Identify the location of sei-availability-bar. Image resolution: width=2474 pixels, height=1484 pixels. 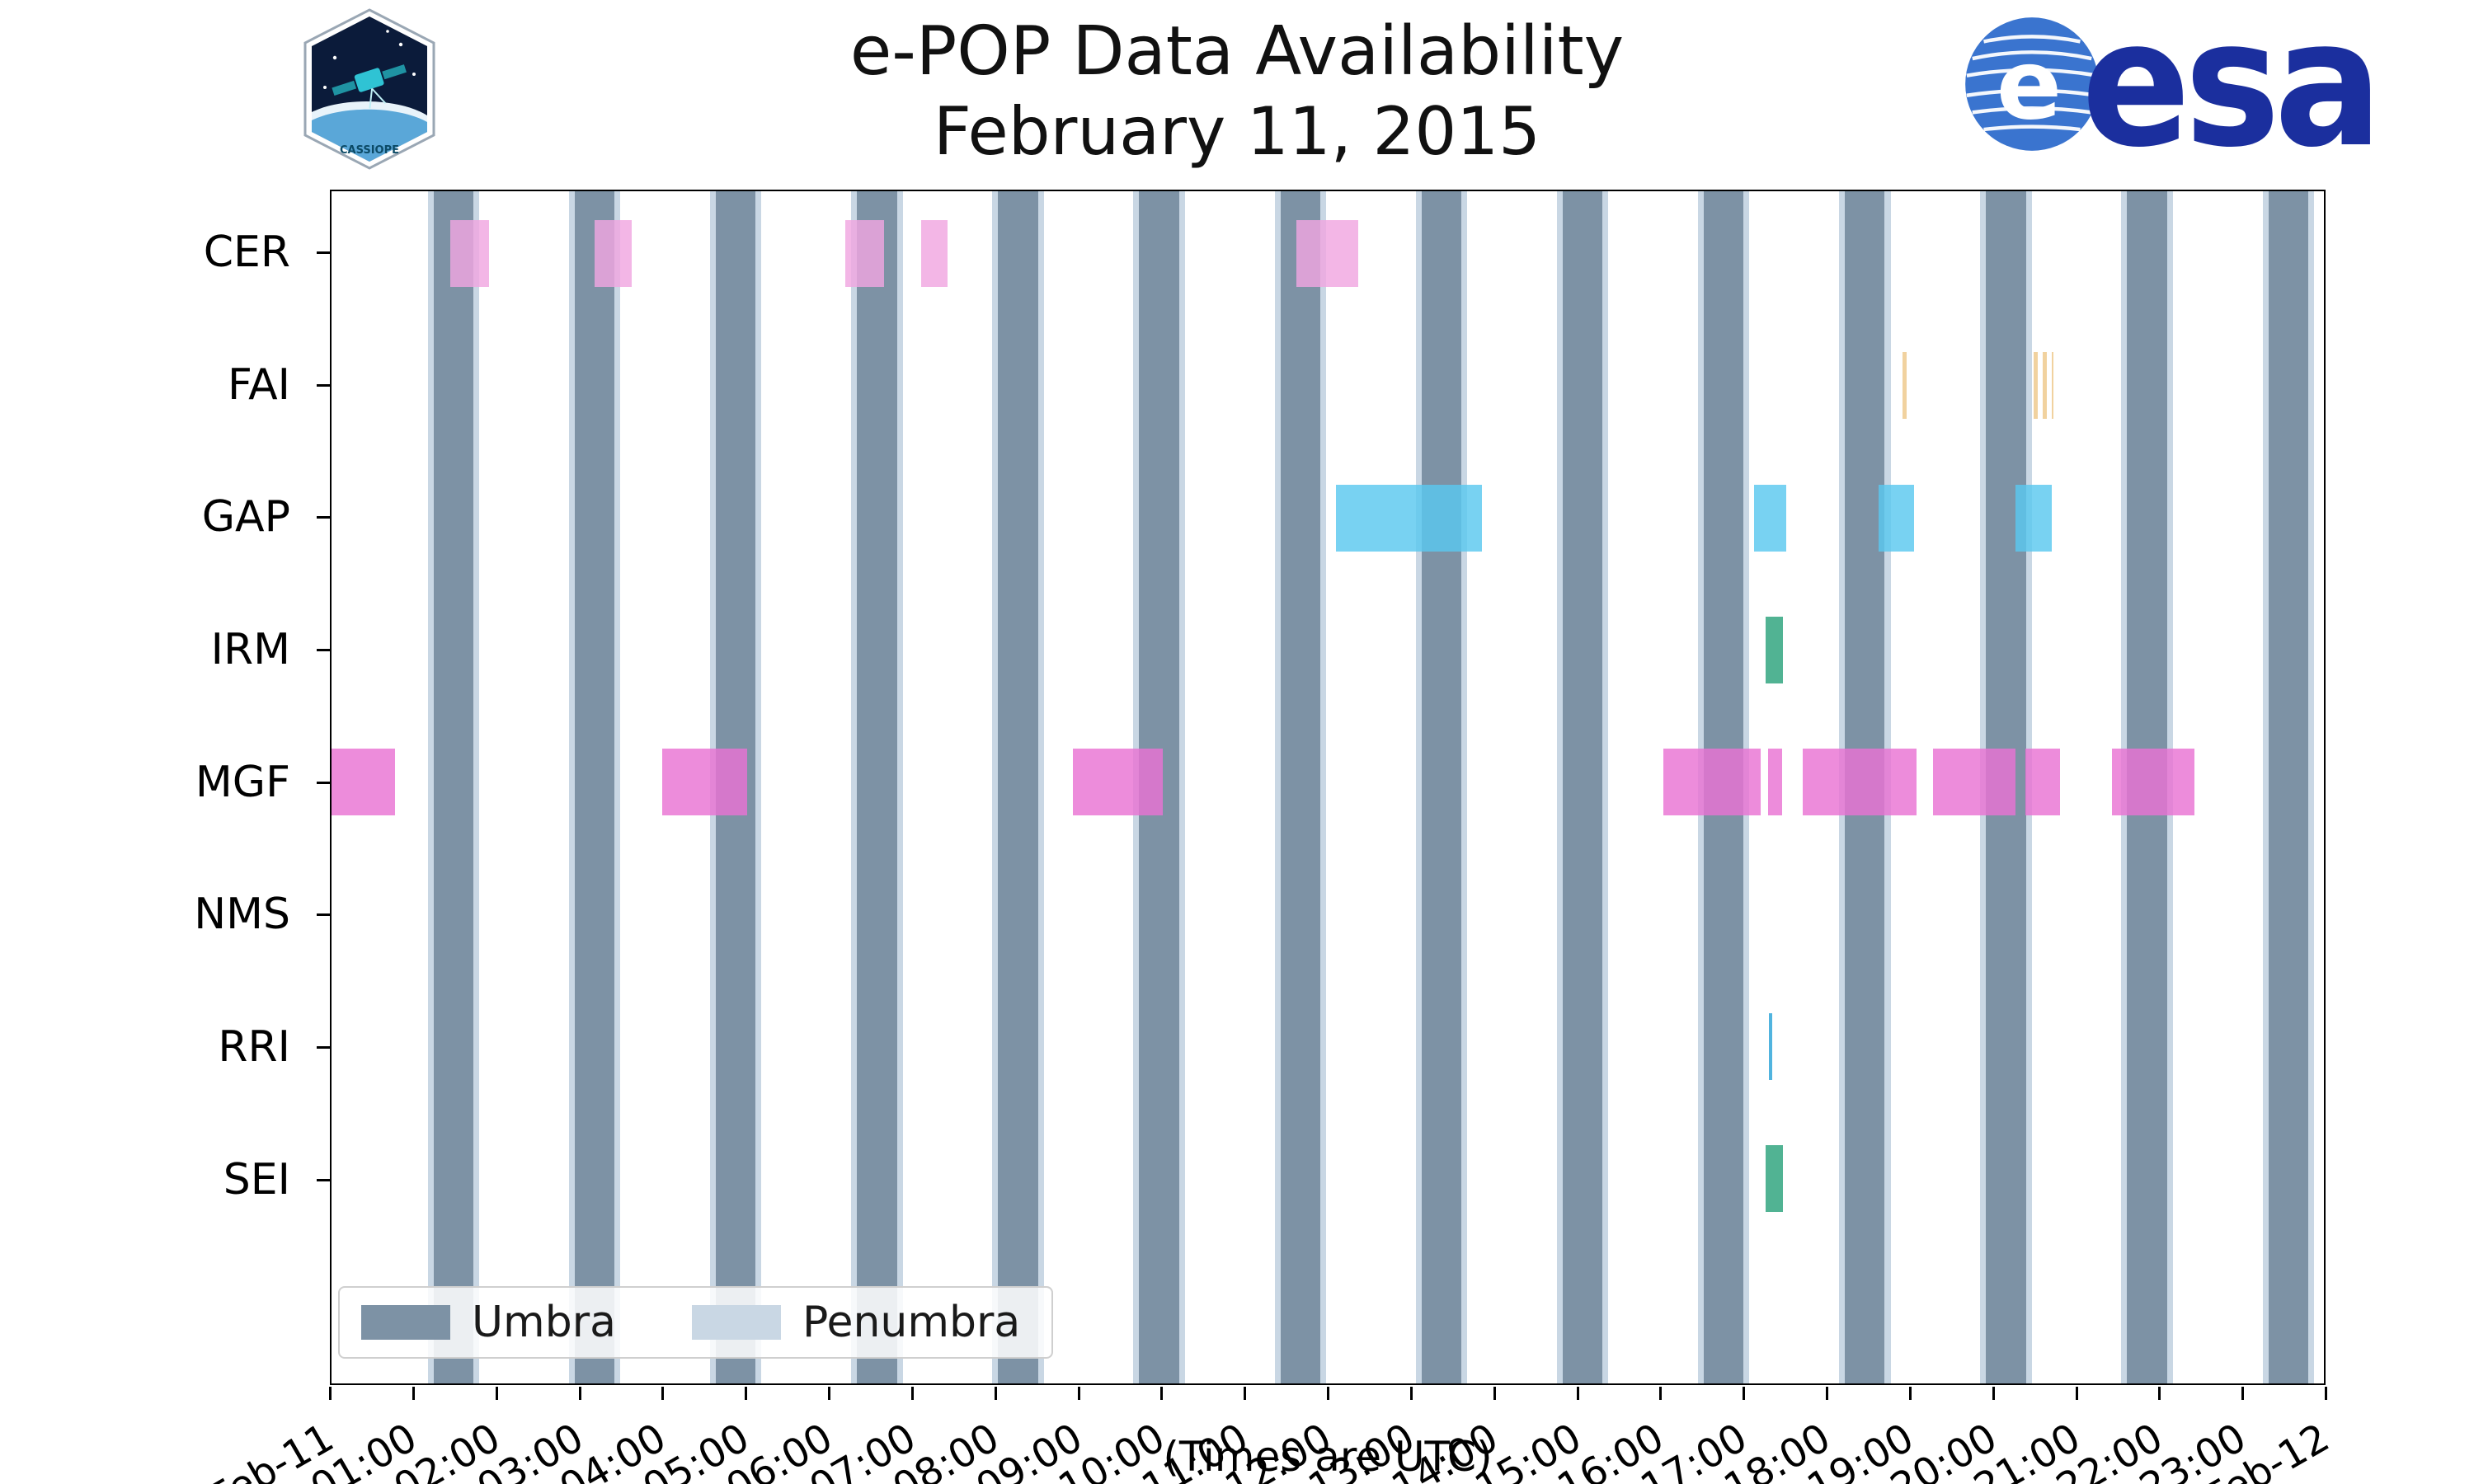
(1774, 1178).